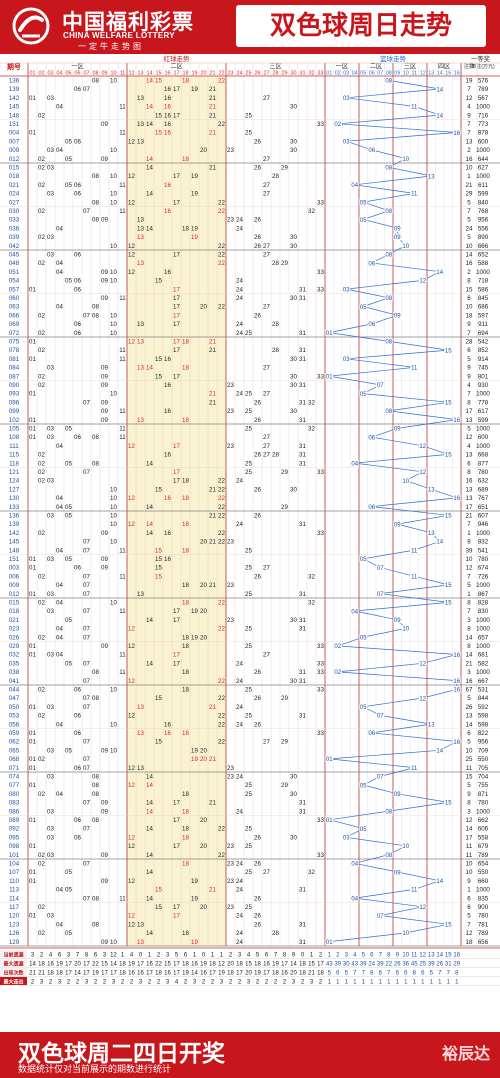 This screenshot has width=500, height=1078. Describe the element at coordinates (414, 956) in the screenshot. I see `stat-blue-value: 11` at that location.